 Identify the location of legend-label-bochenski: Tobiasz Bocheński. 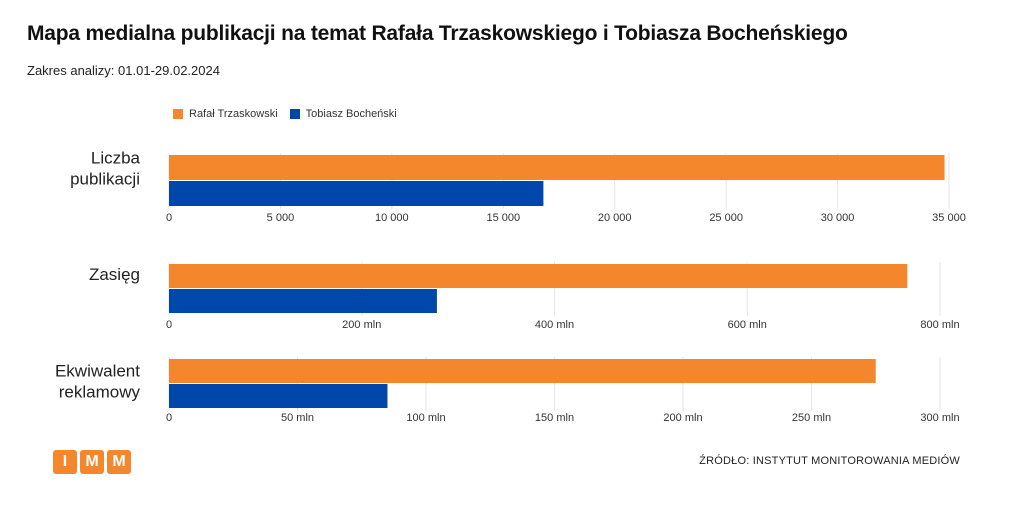
(351, 114).